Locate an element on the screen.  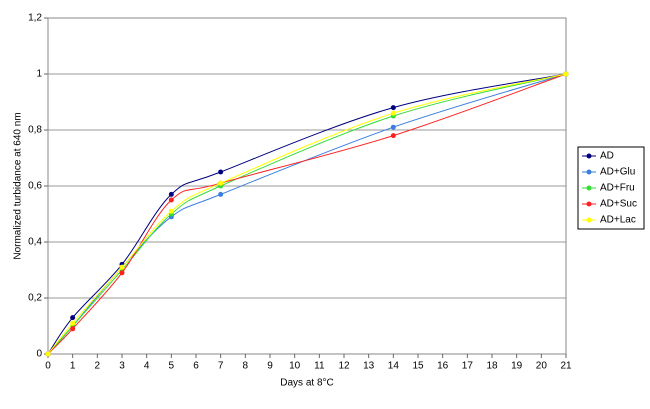
legend-label: AD+Lac is located at coordinates (618, 220).